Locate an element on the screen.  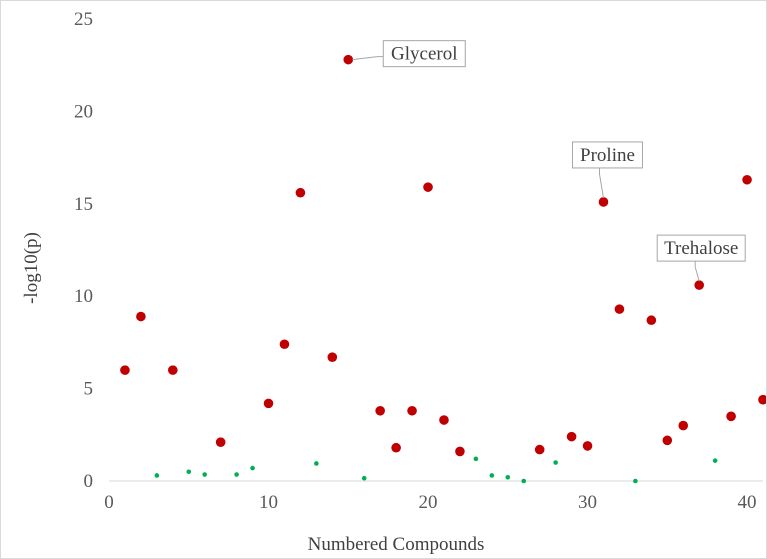
callout-label: Glycerol is located at coordinates (424, 54).